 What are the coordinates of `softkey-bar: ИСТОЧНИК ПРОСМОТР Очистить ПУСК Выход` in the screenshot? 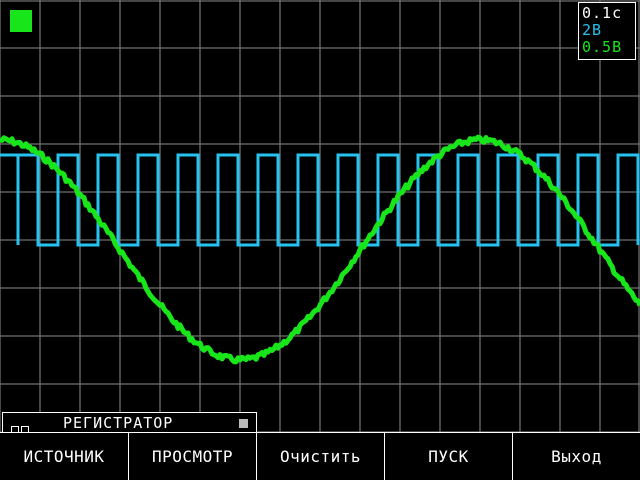 It's located at (320, 456).